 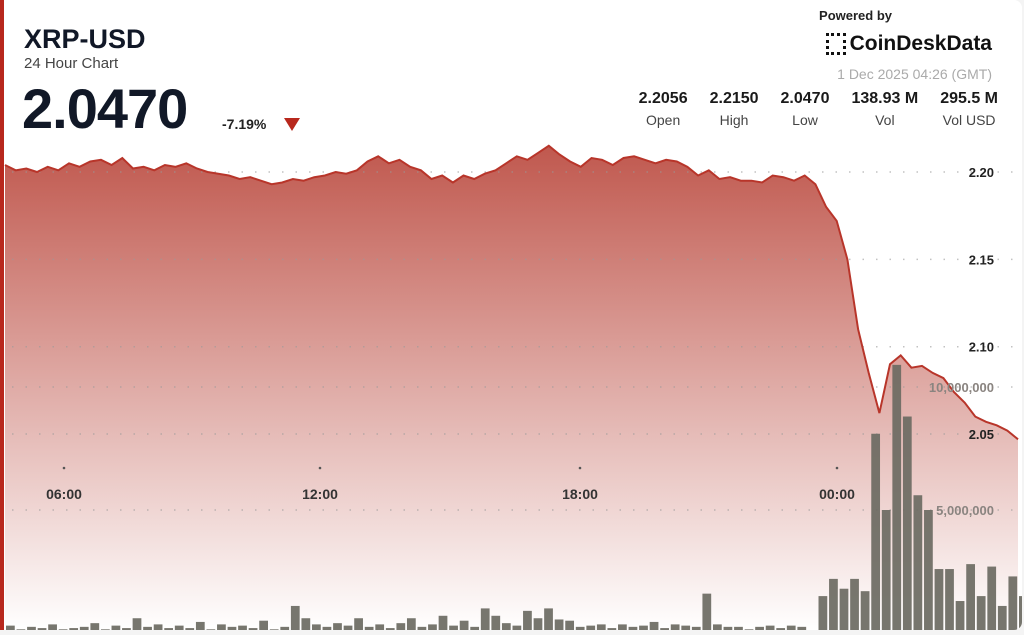 What do you see at coordinates (244, 124) in the screenshot?
I see `price-change: -7.19%` at bounding box center [244, 124].